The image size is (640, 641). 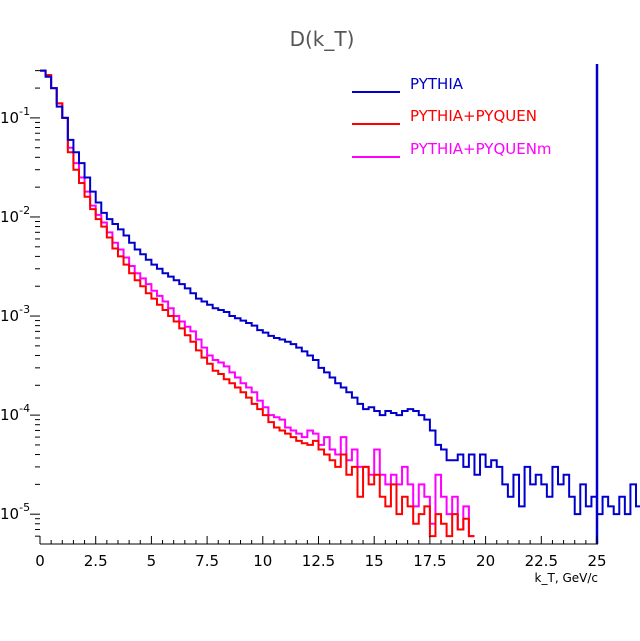 What do you see at coordinates (374, 561) in the screenshot?
I see `x-tick-label: 15` at bounding box center [374, 561].